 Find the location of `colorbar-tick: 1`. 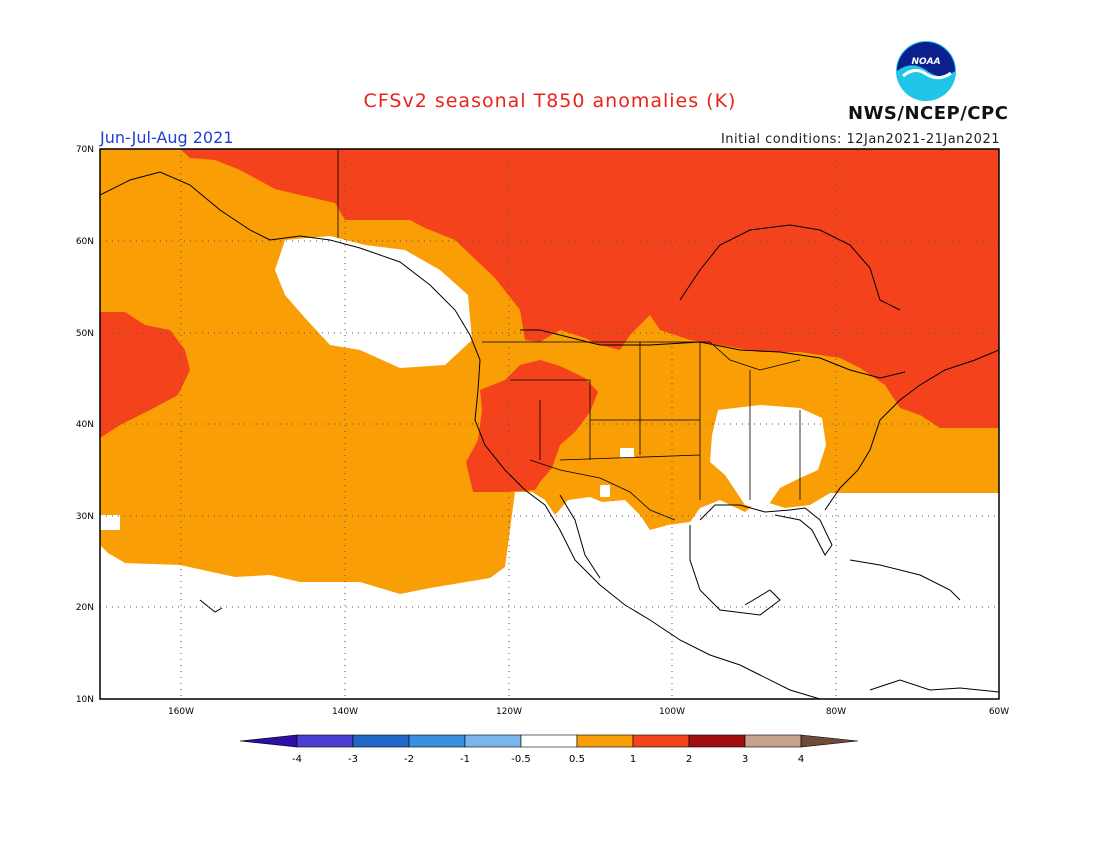

colorbar-tick: 1 is located at coordinates (633, 759).